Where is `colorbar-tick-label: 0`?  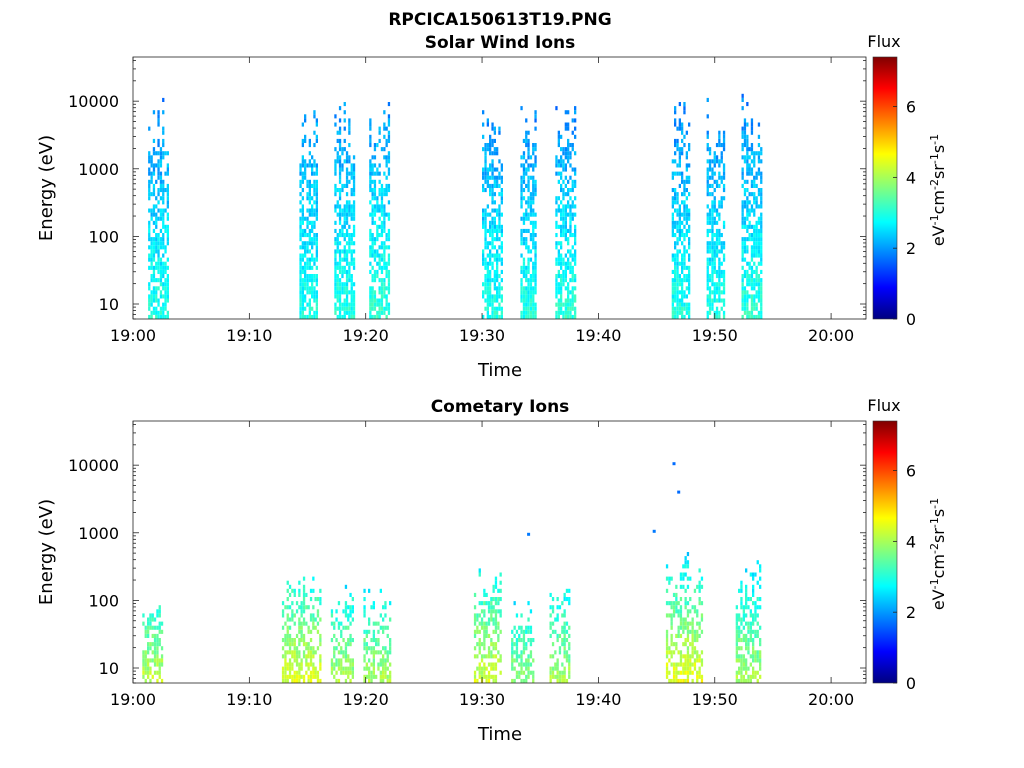
colorbar-tick-label: 0 is located at coordinates (911, 319).